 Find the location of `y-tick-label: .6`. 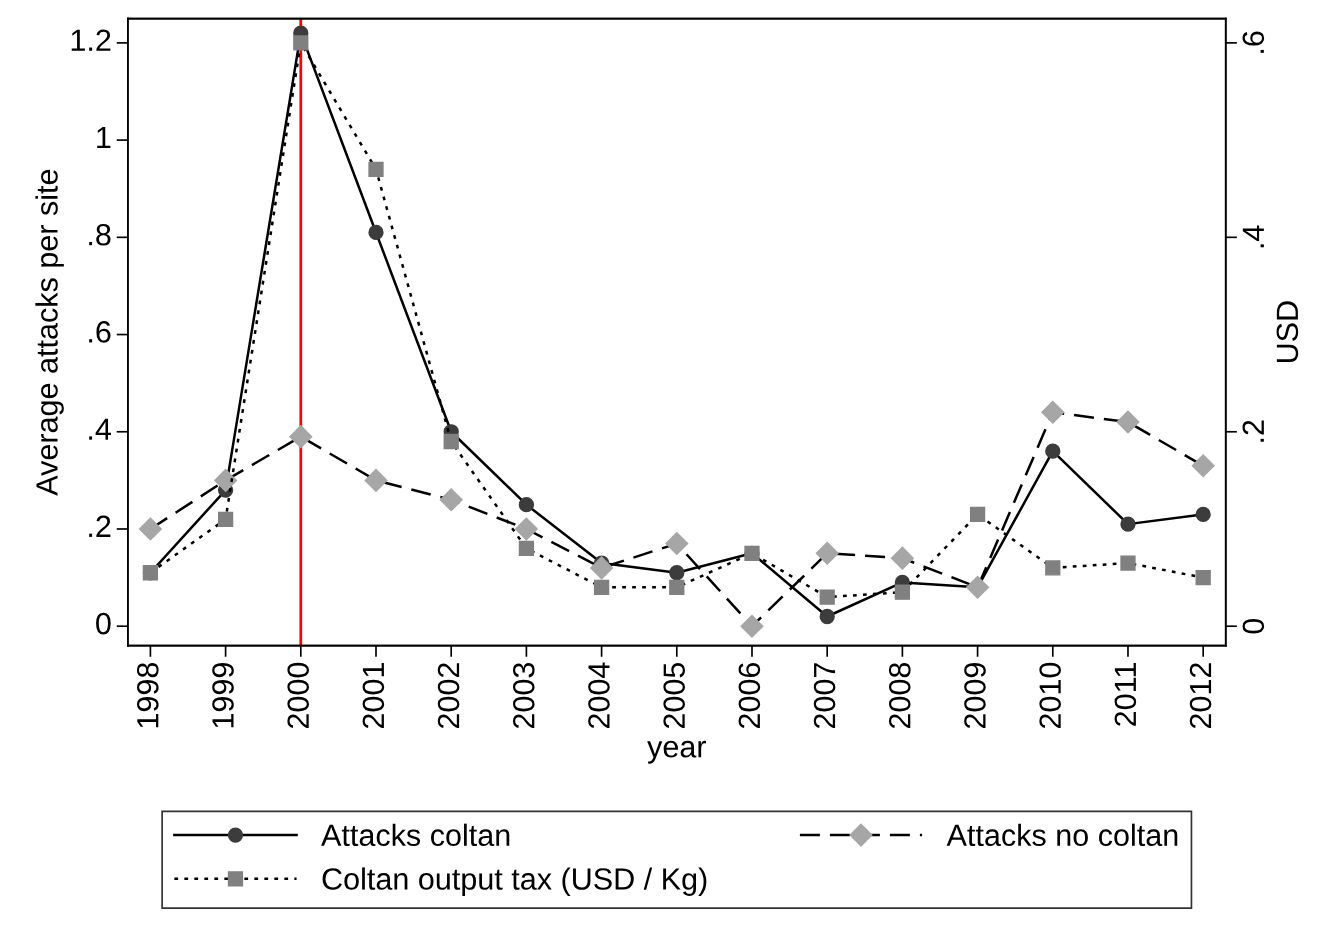

y-tick-label: .6 is located at coordinates (100, 332).